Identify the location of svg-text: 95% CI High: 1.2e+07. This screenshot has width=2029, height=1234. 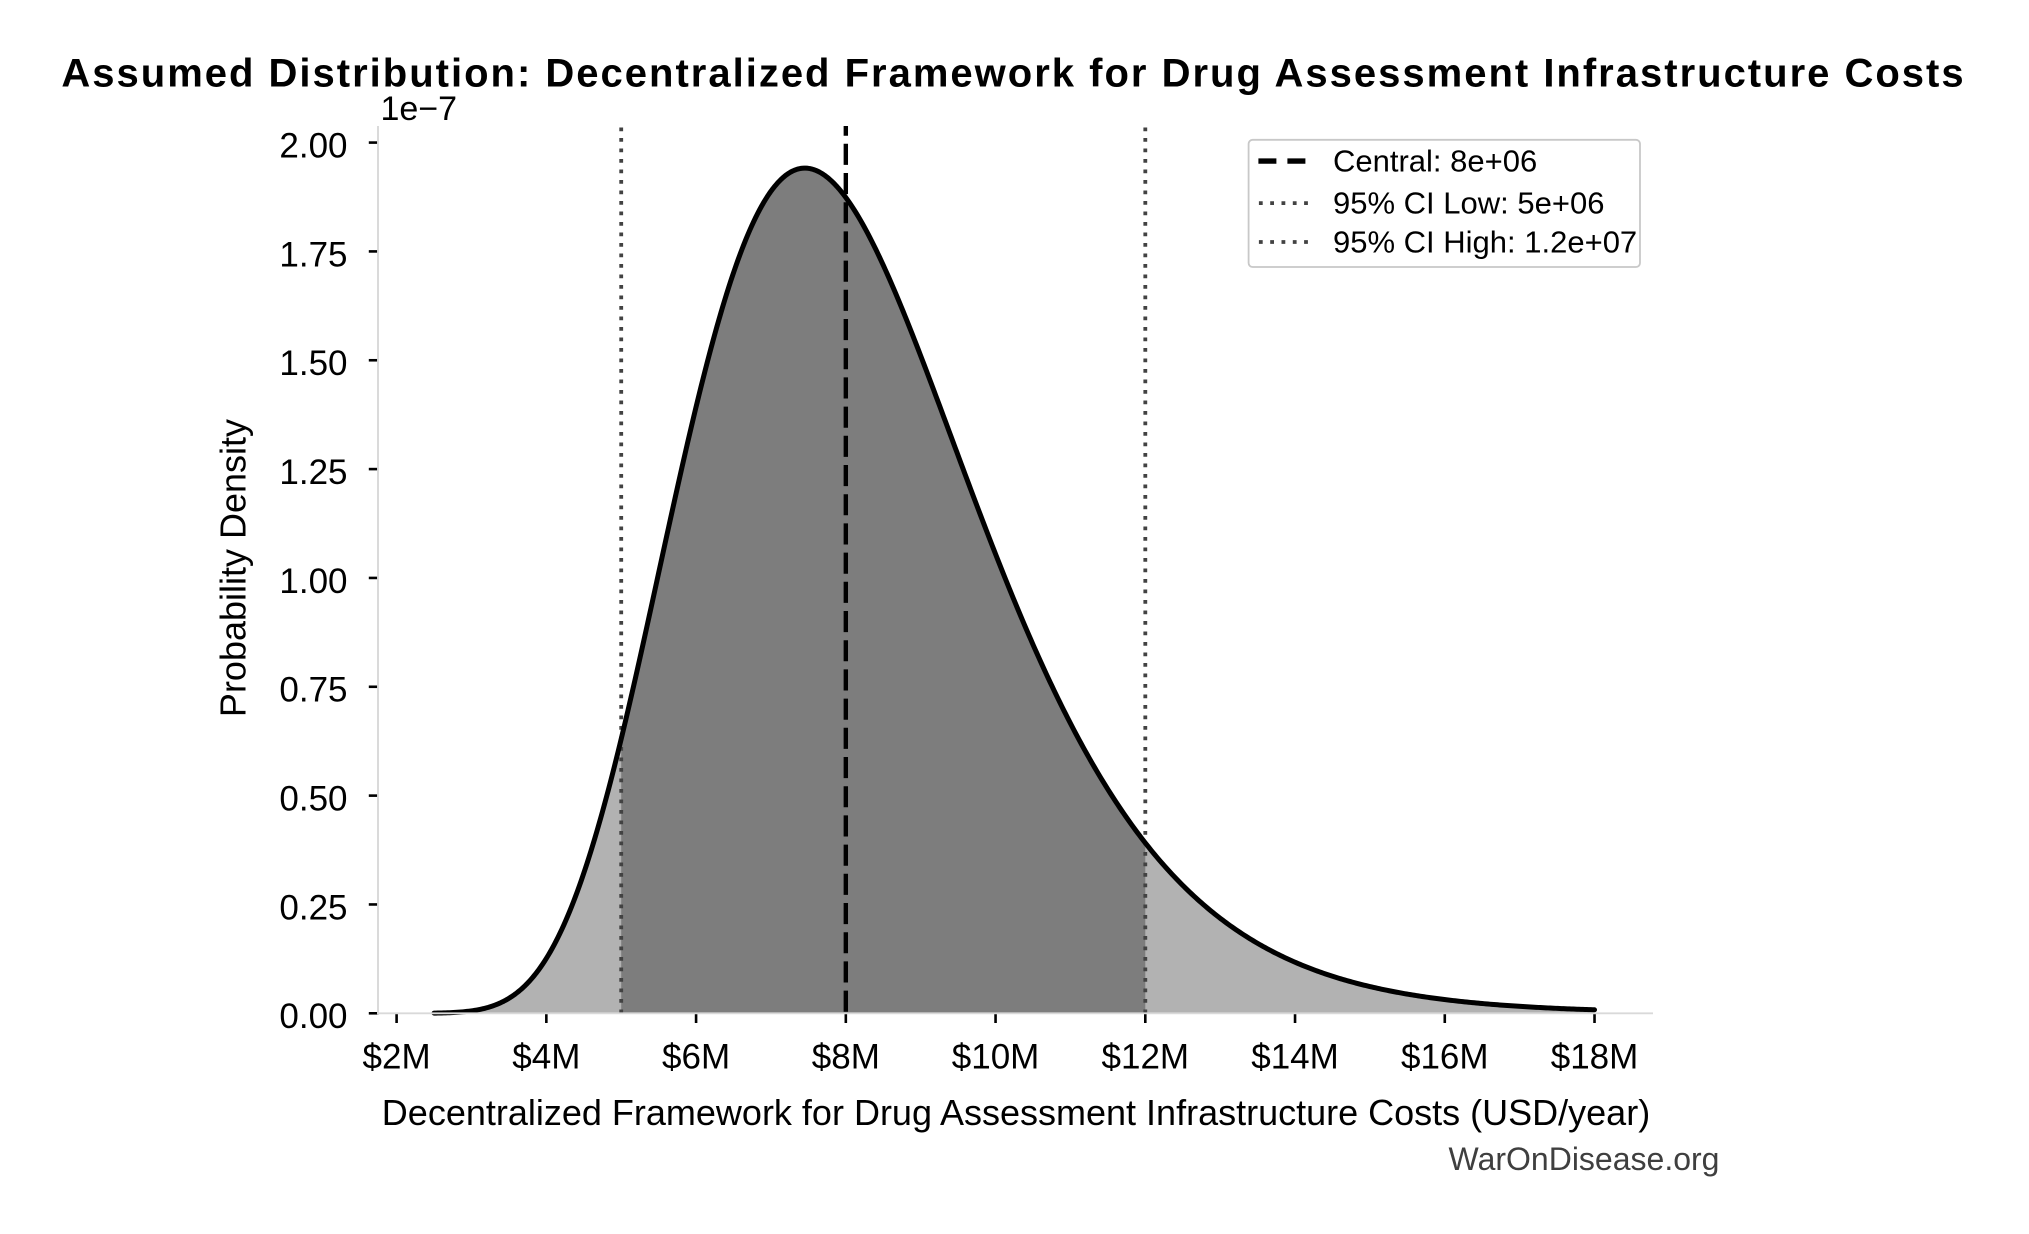
(1485, 242).